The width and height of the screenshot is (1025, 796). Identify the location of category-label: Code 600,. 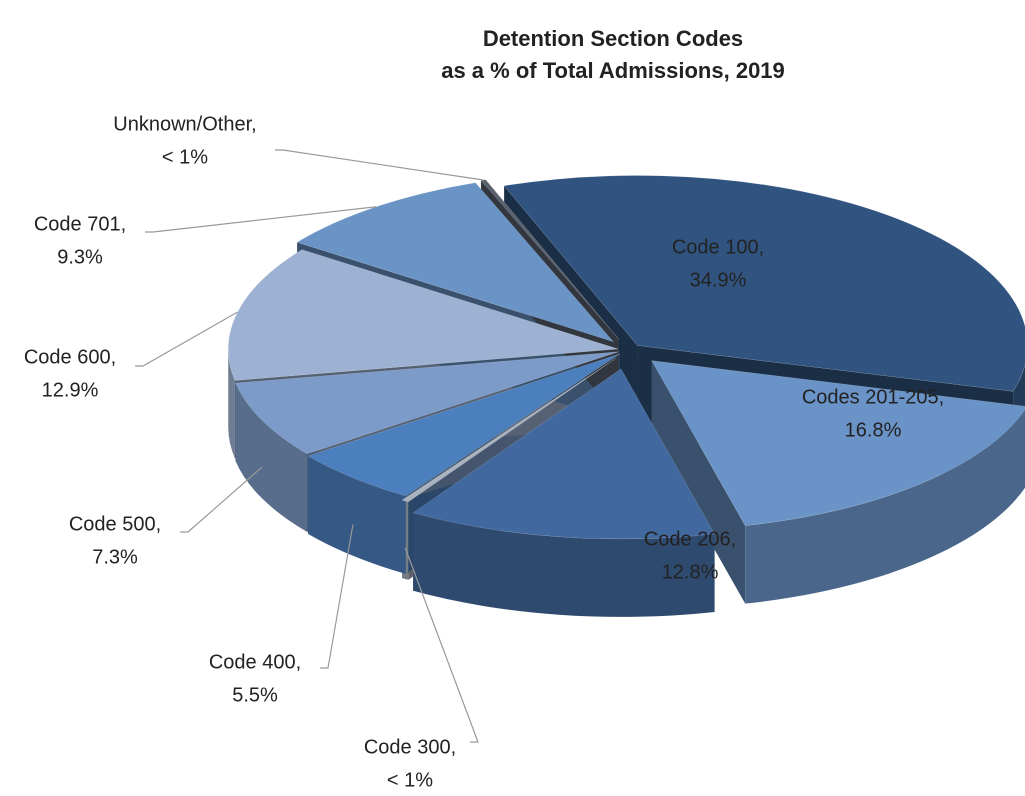
(70, 357).